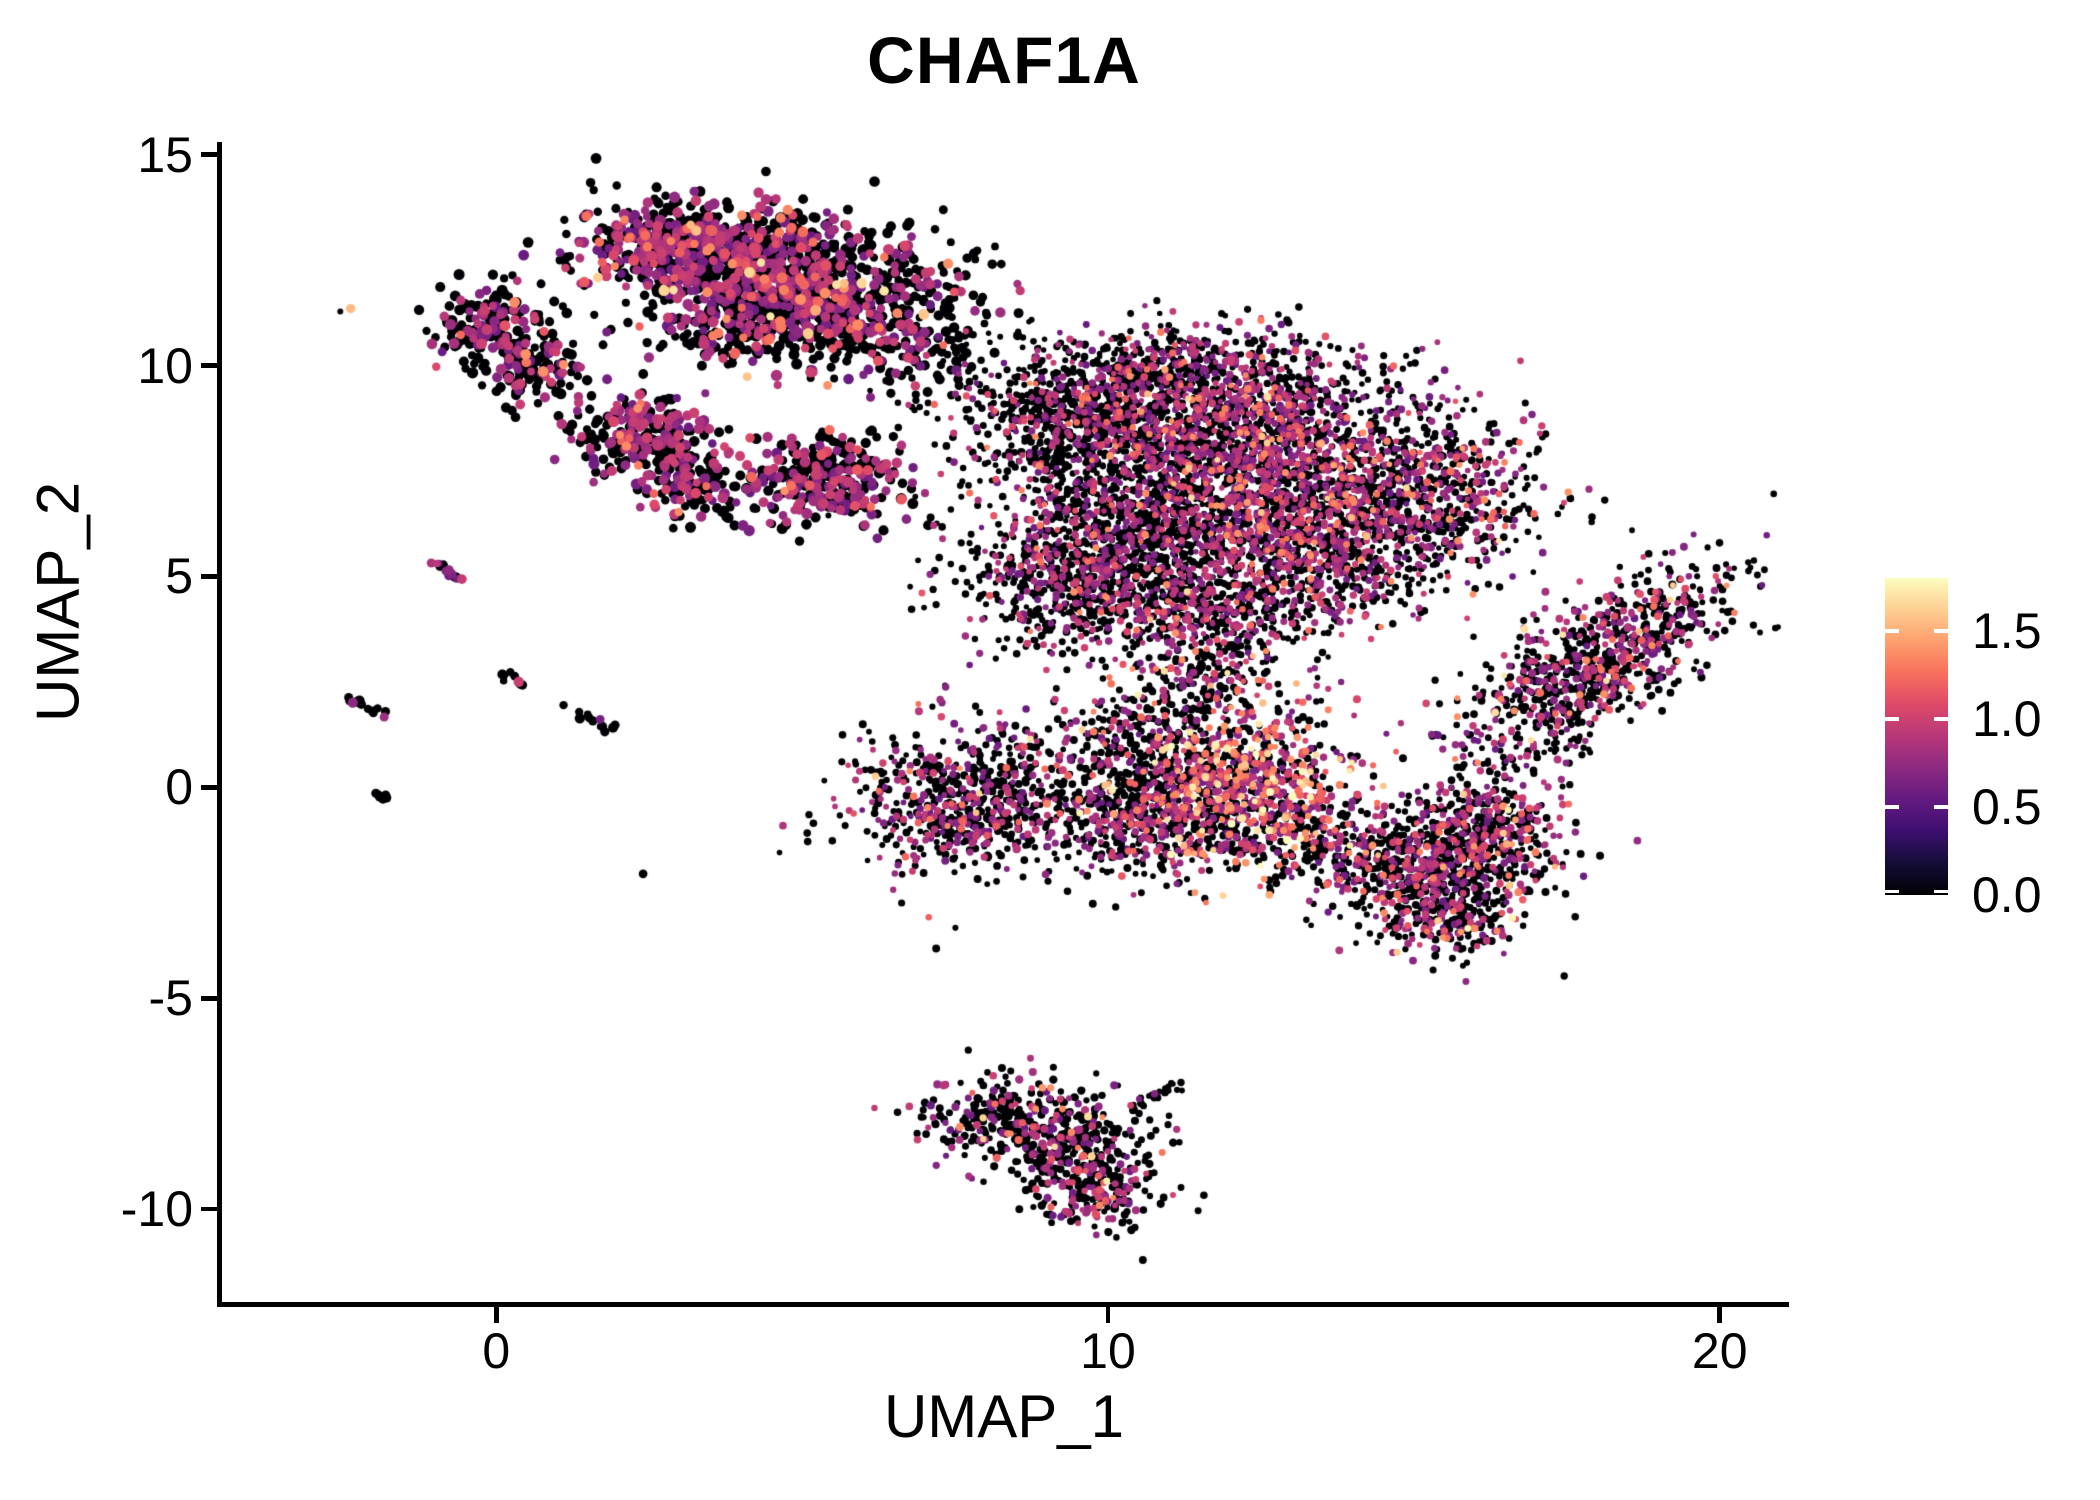  Describe the element at coordinates (179, 576) in the screenshot. I see `y-tick-label: 5` at that location.